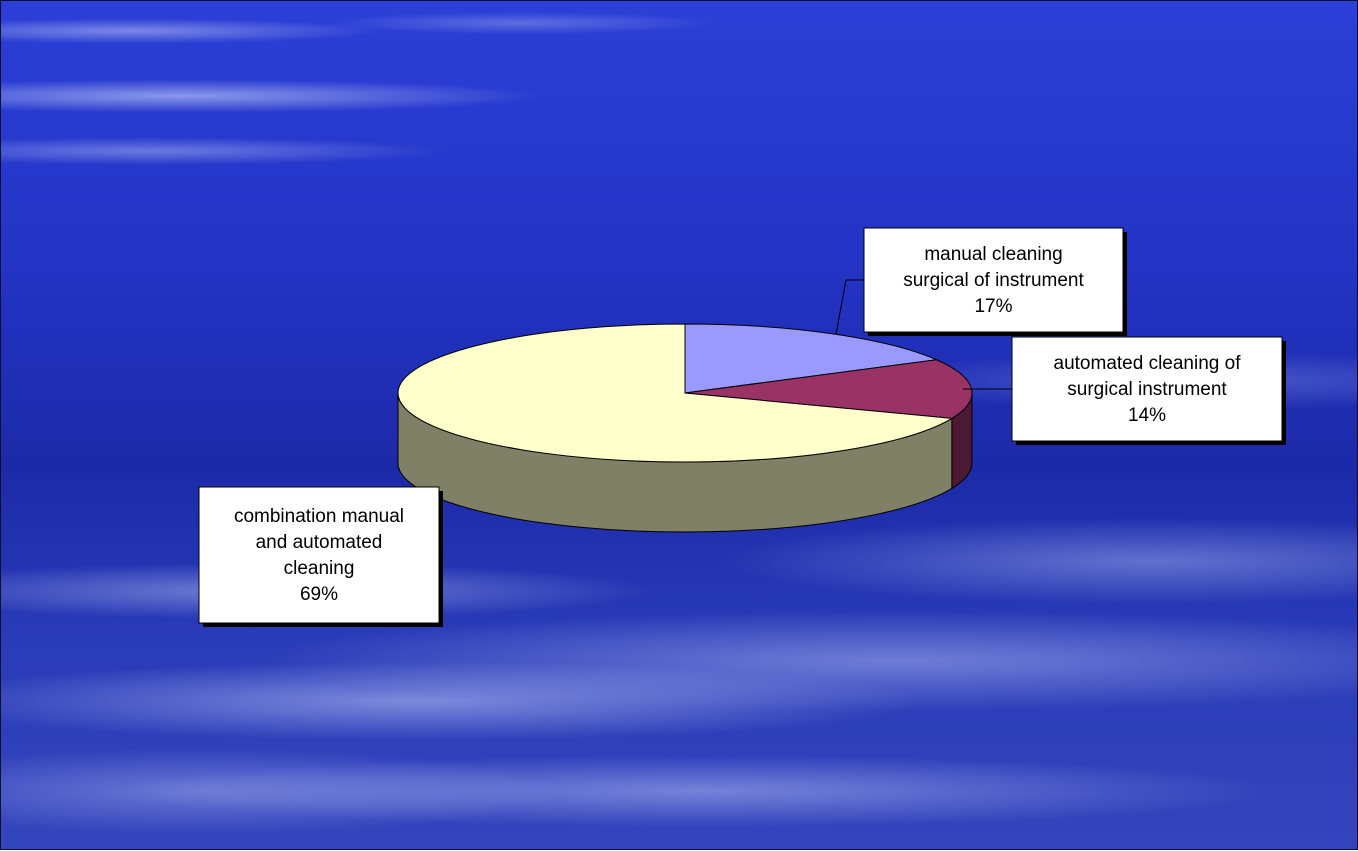  I want to click on data-label-category: surgical of instrument, so click(993, 280).